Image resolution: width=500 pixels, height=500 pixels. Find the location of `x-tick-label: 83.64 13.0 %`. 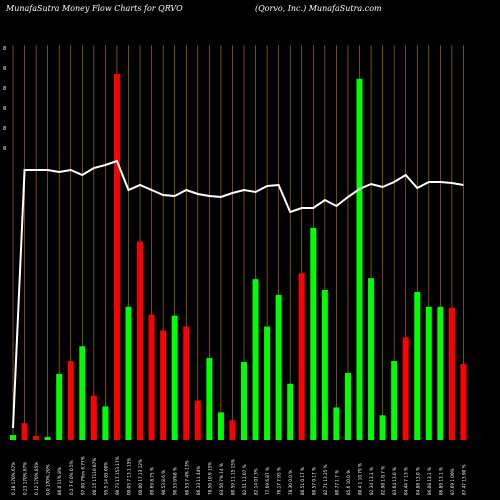

x-tick-label: 83.64 13.0 % is located at coordinates (394, 481).